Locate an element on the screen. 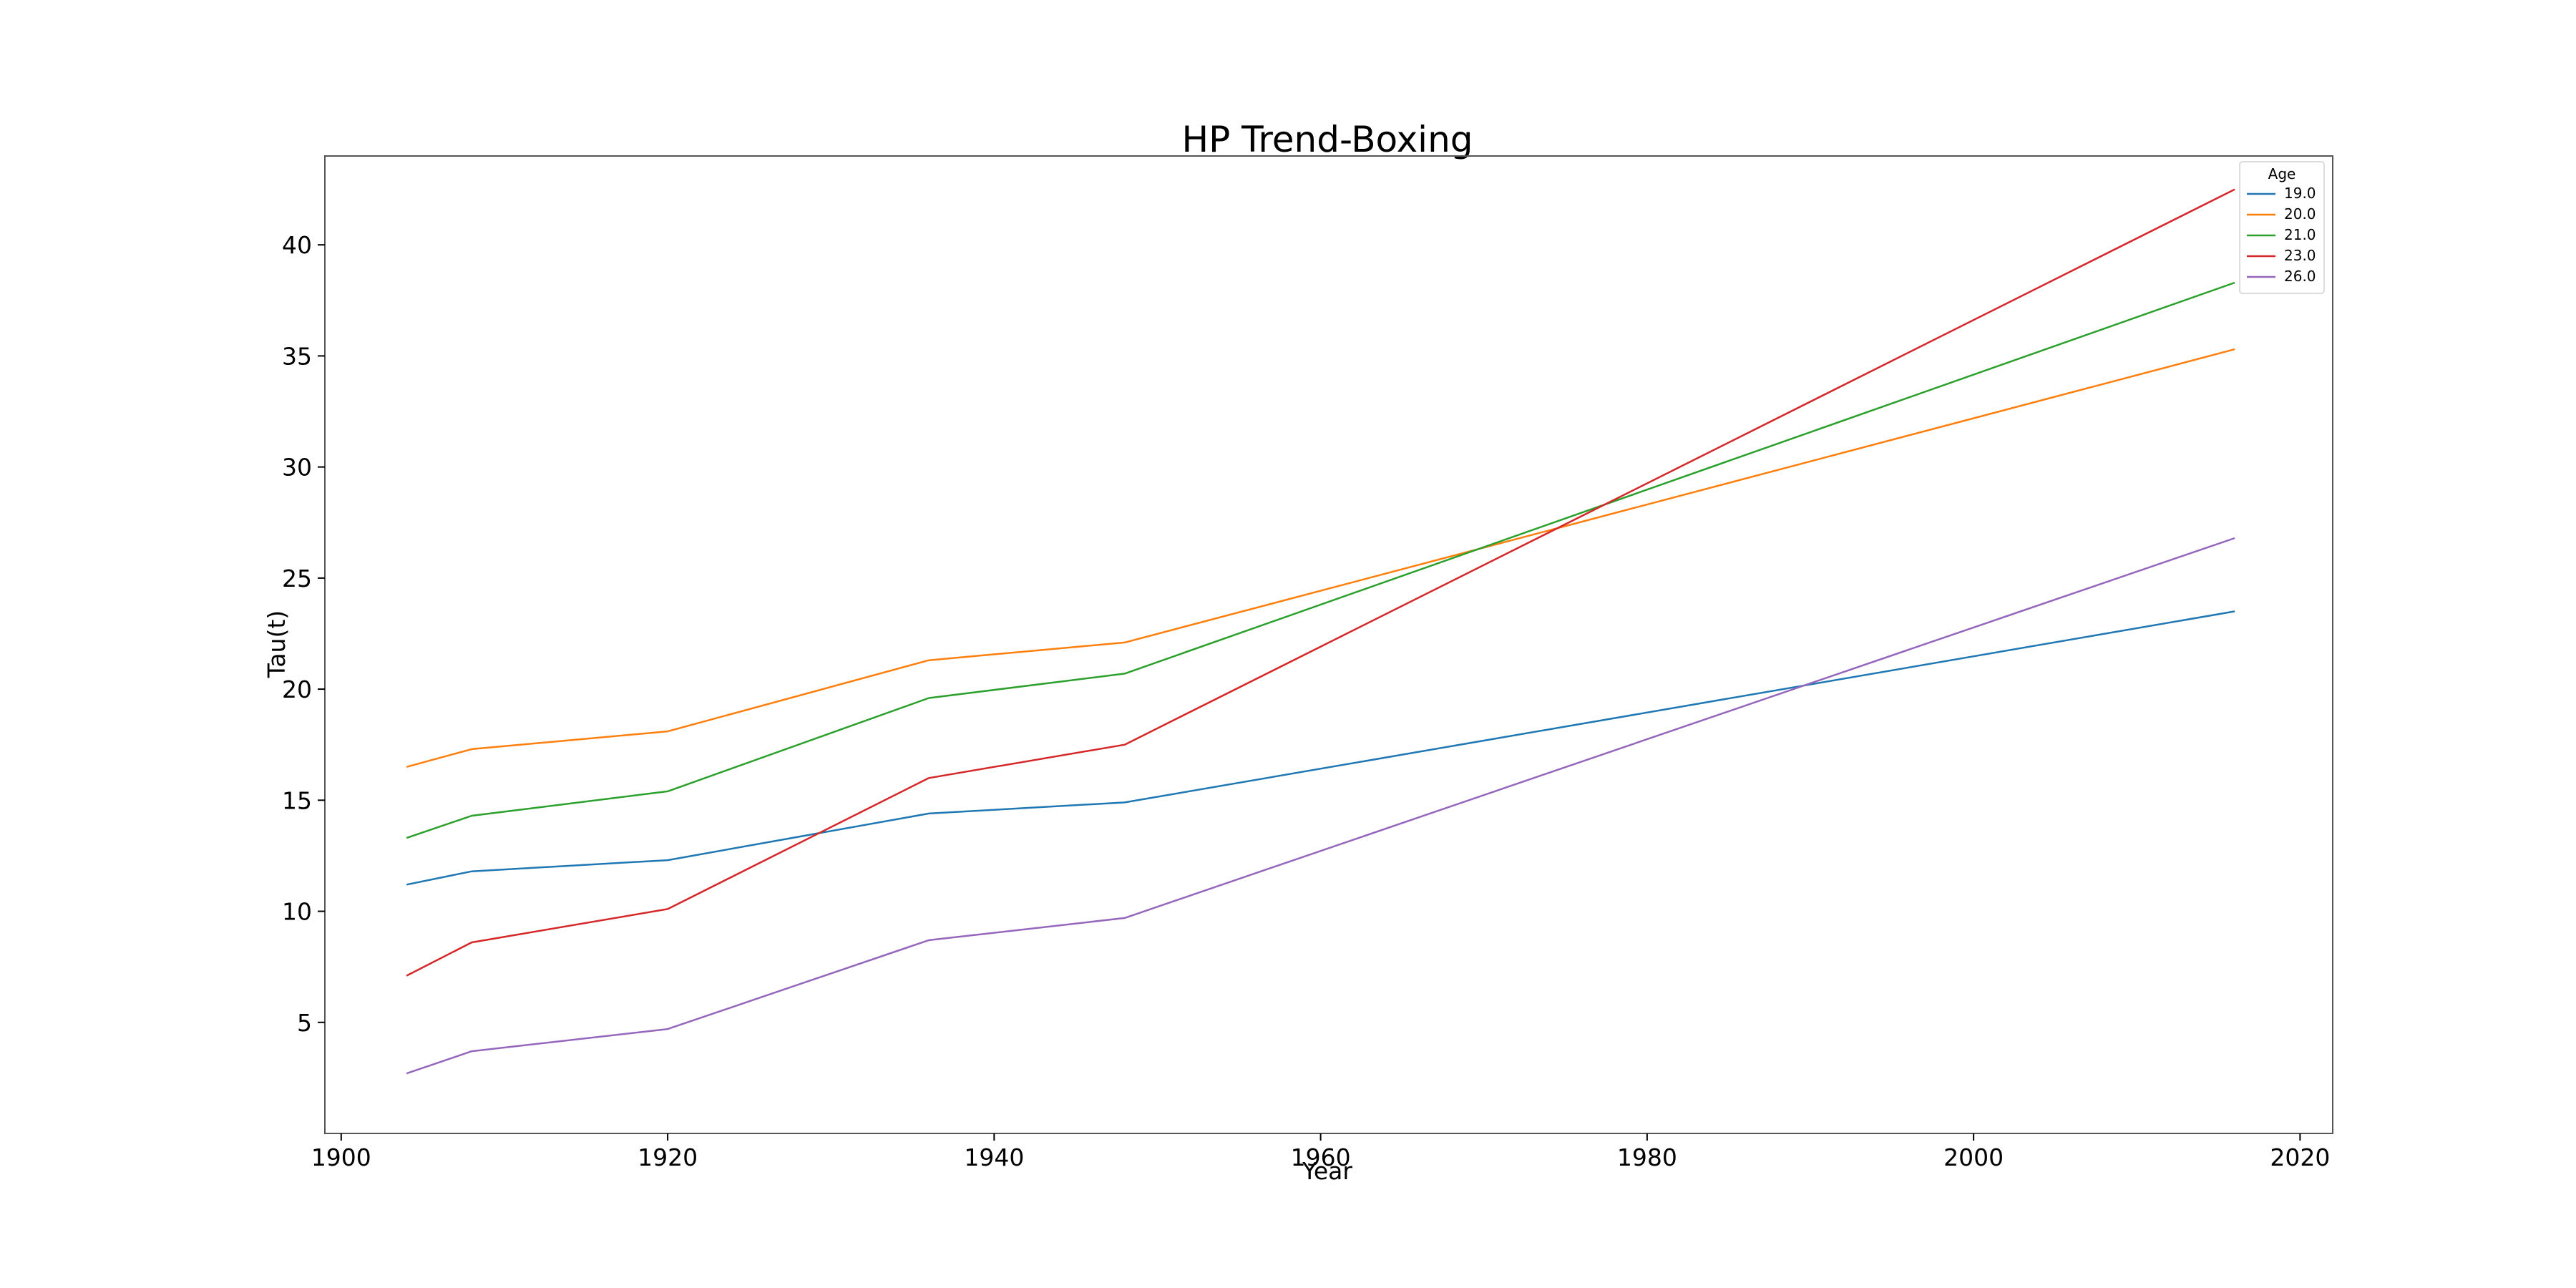  x-tick-label: 1960 is located at coordinates (1321, 1157).